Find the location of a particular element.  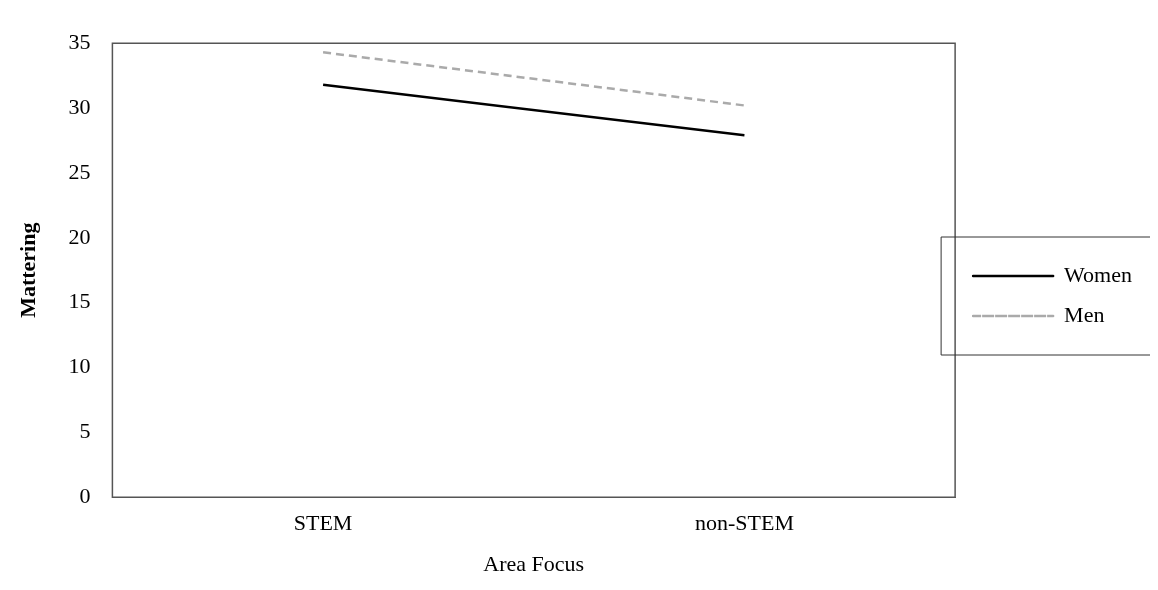

y-tick-label: 0 is located at coordinates (85, 495).